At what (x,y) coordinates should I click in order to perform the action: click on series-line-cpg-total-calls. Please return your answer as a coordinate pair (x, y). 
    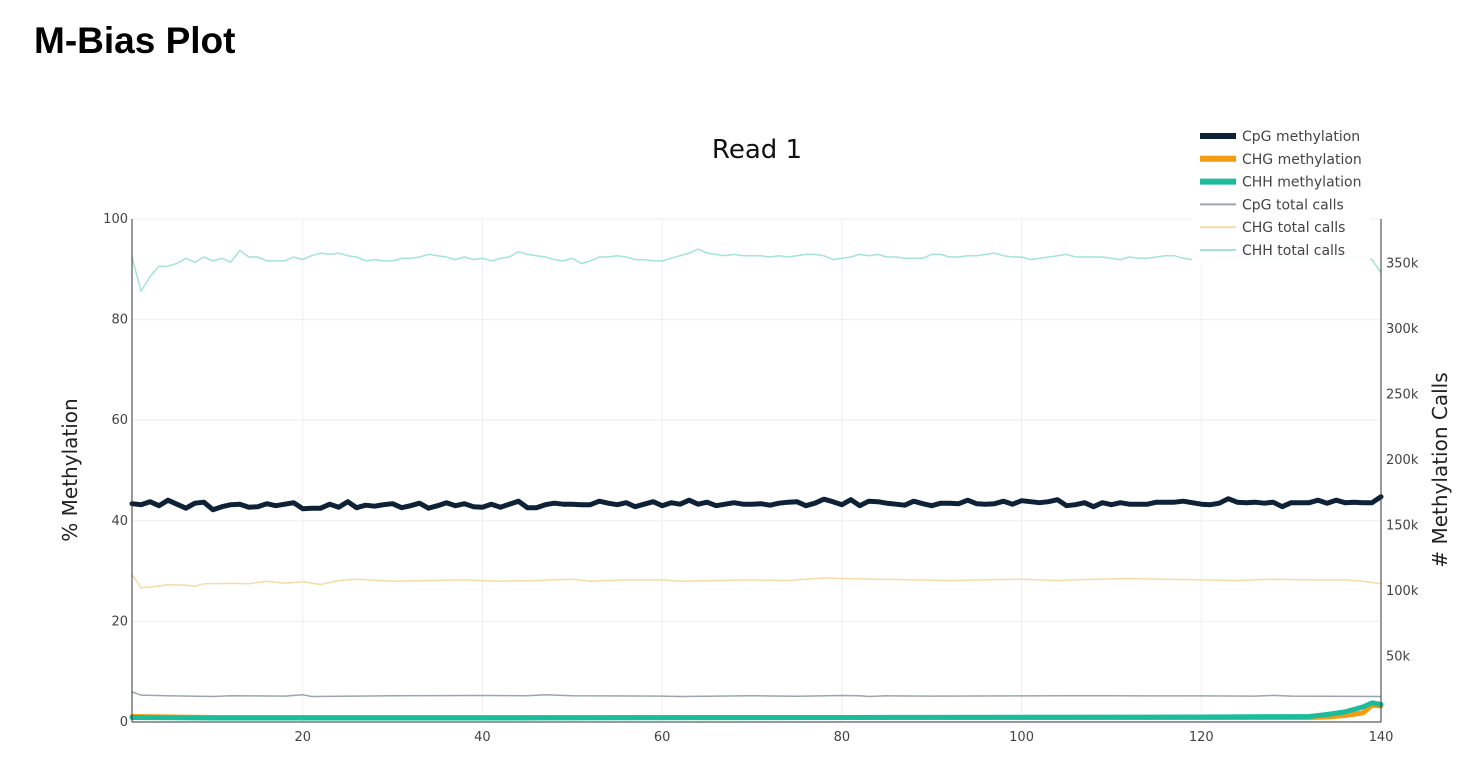
    Looking at the image, I should click on (756, 694).